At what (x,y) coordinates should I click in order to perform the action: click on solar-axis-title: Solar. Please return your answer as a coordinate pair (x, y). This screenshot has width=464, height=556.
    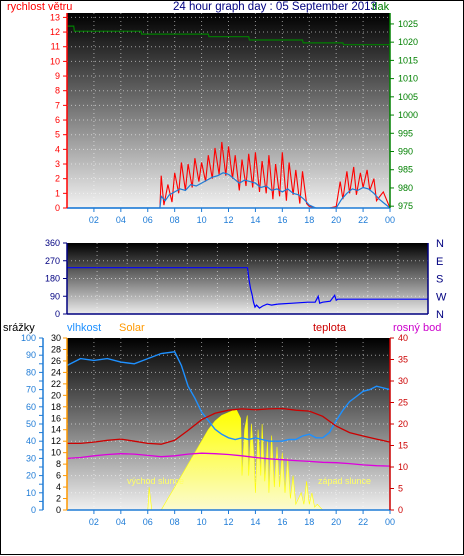
    Looking at the image, I should click on (132, 328).